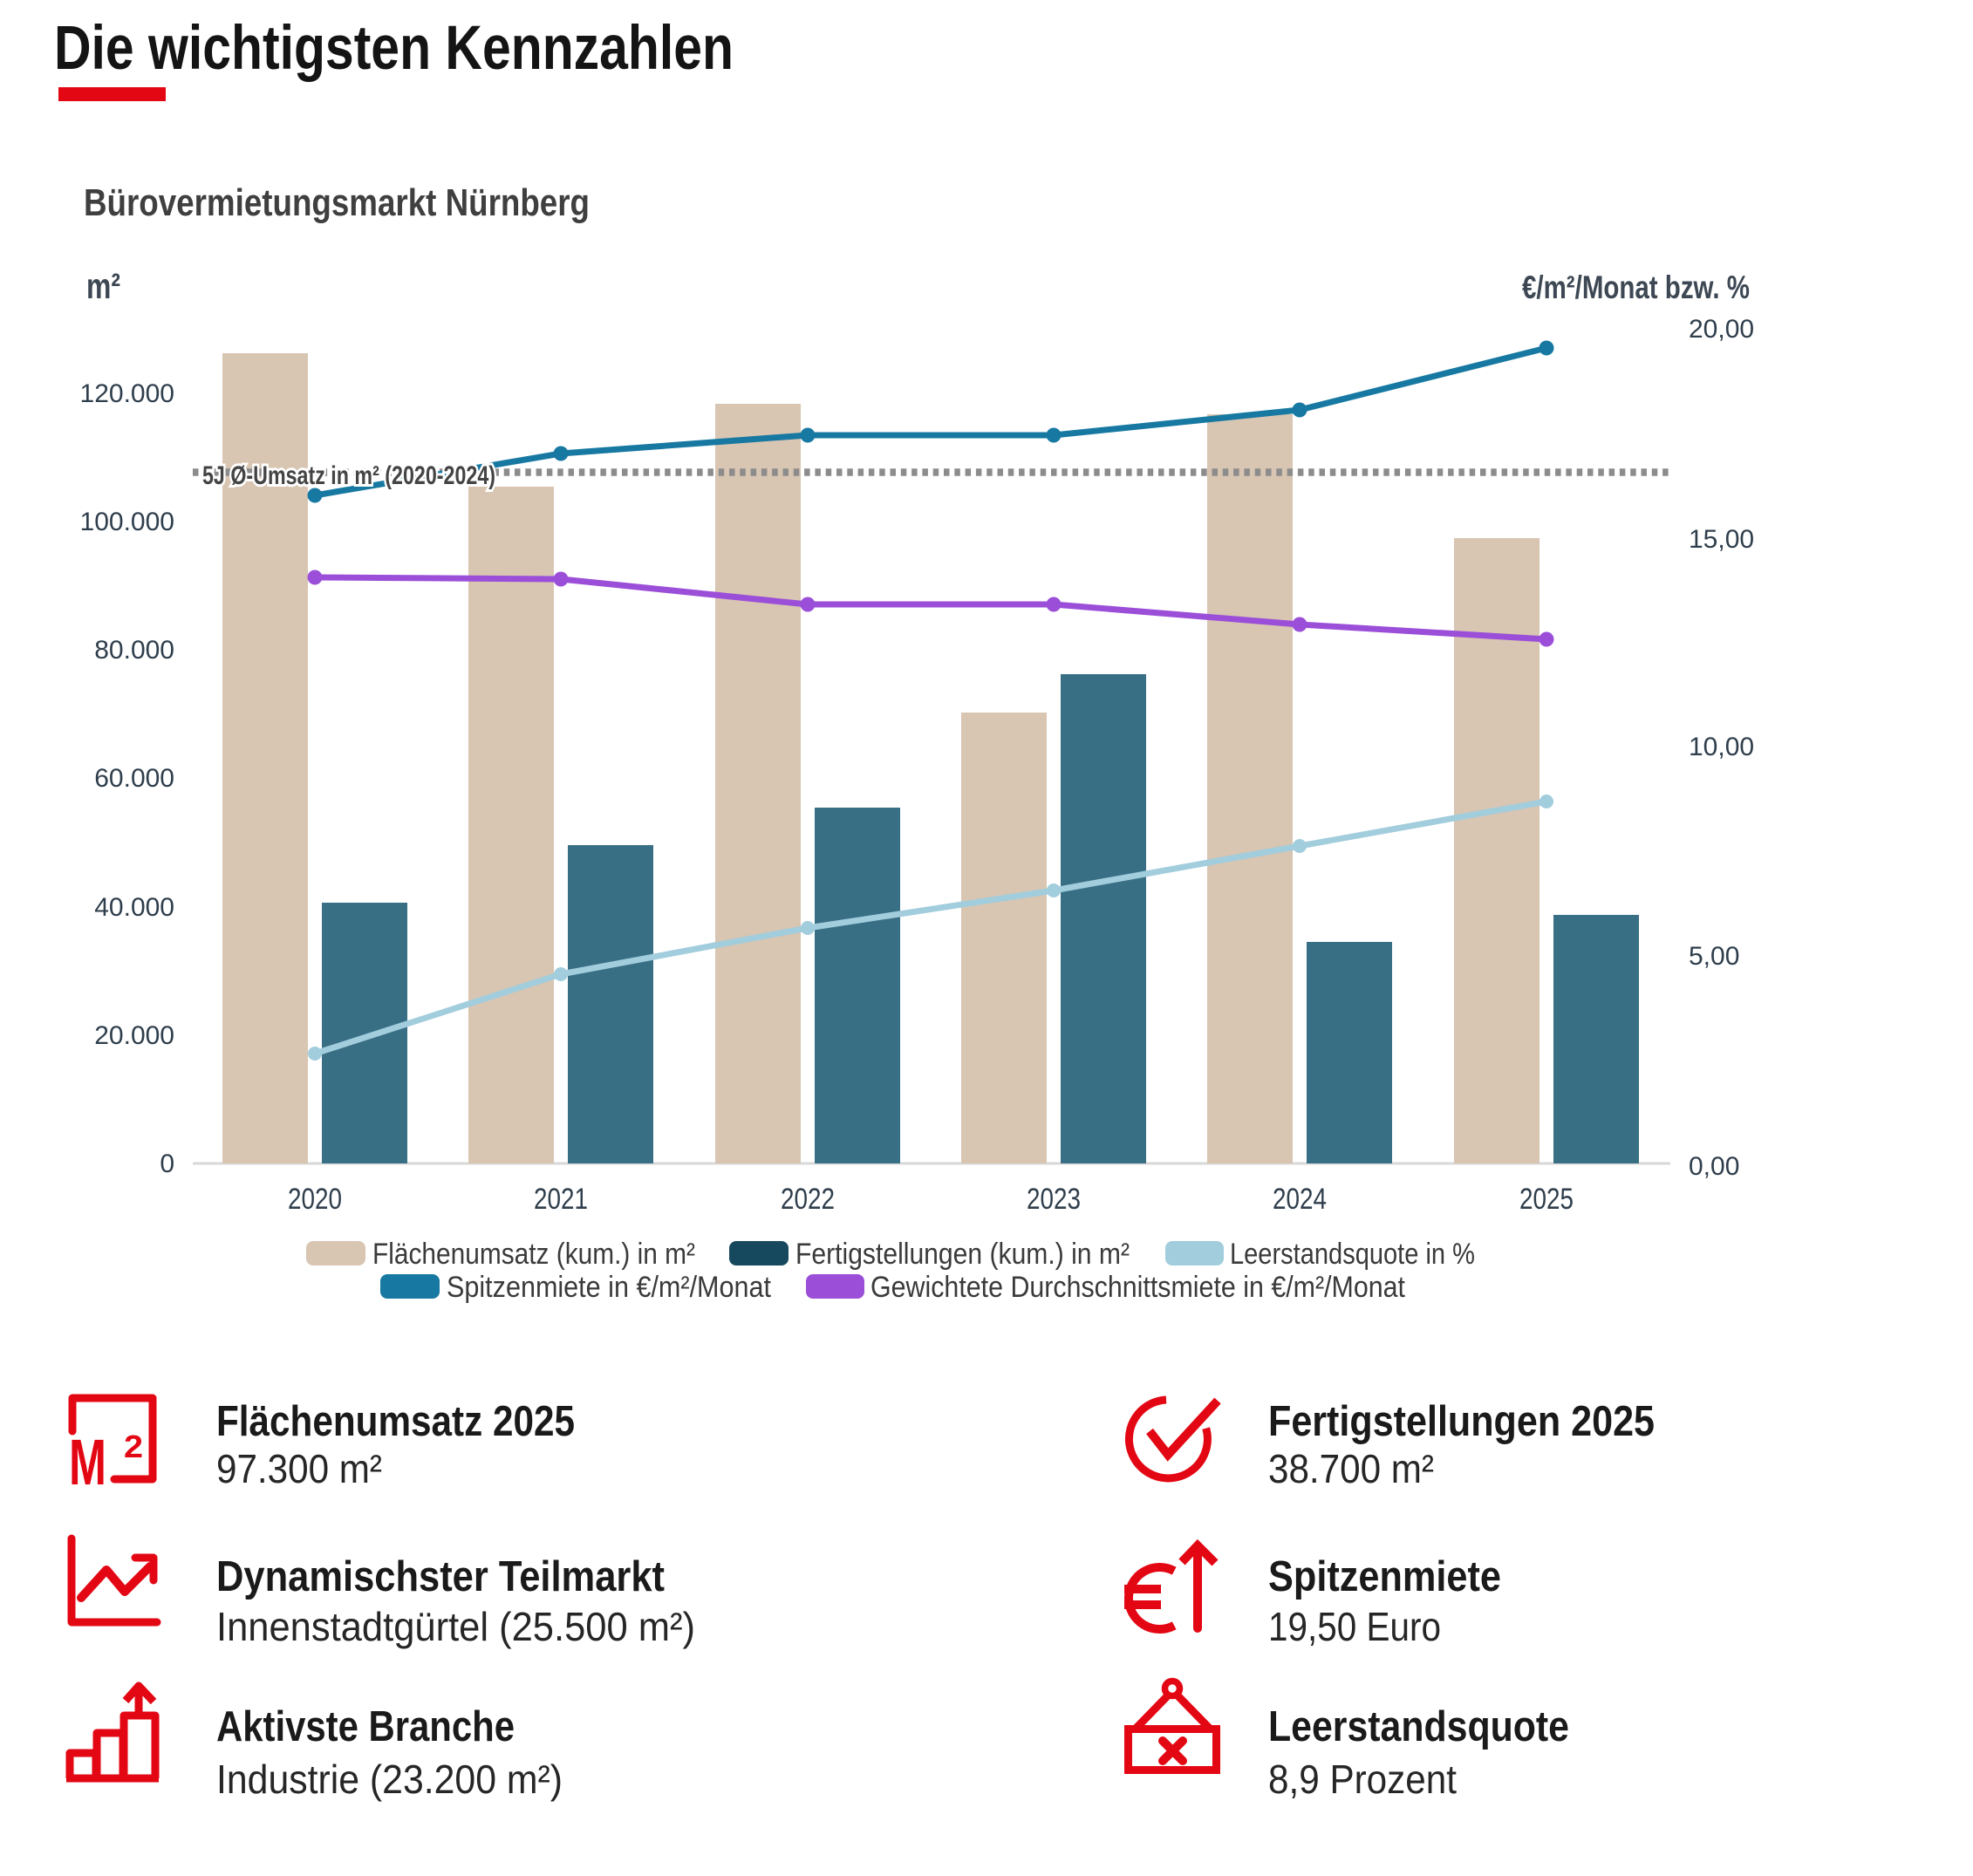  Describe the element at coordinates (134, 907) in the screenshot. I see `svg-text: 40.000` at that location.